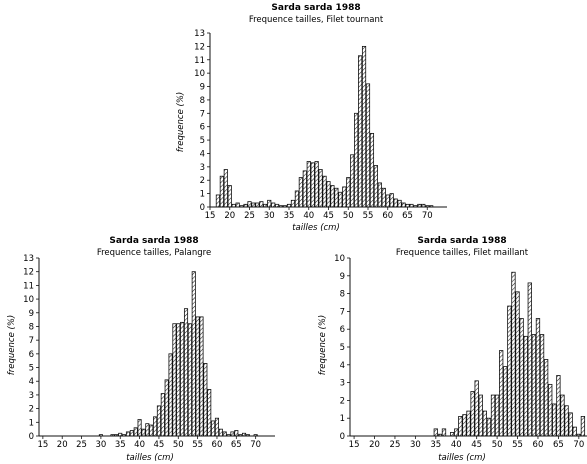  I want to click on x-tick-label: 30, so click(269, 216).